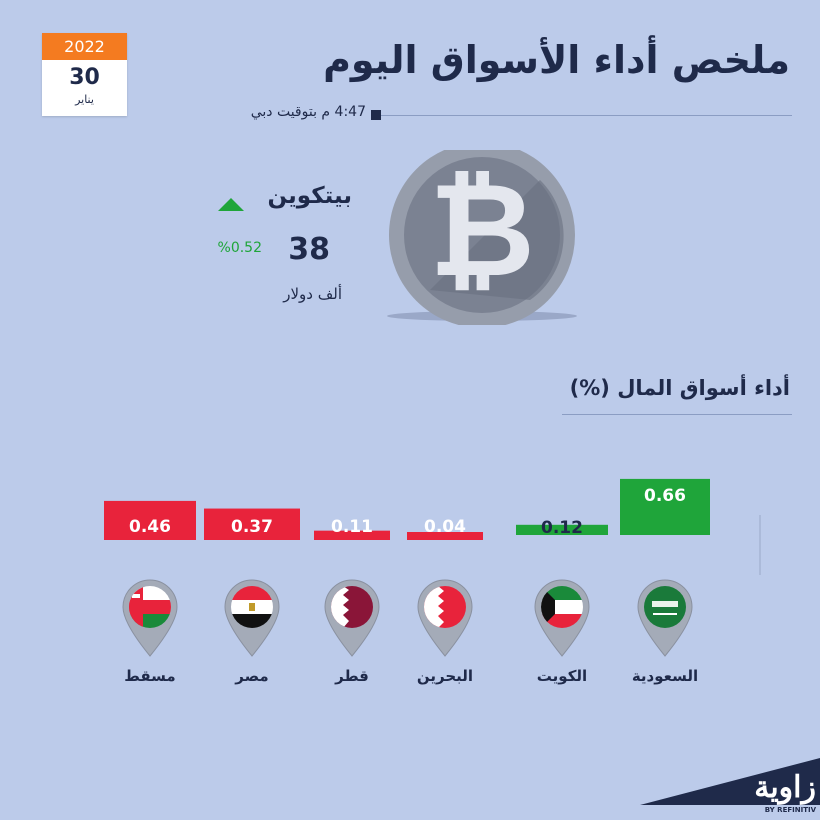  I want to click on country-label-0: السعودية, so click(665, 676).